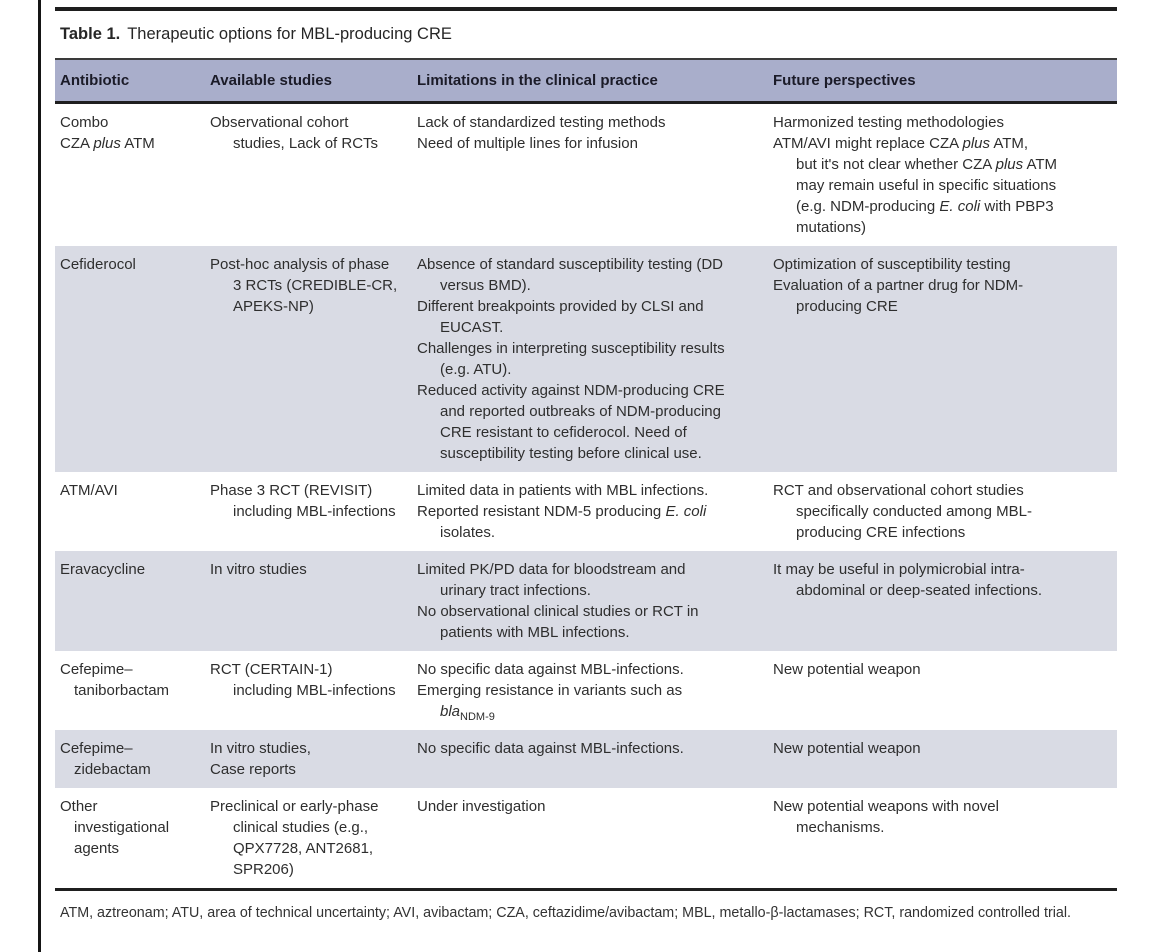 The image size is (1170, 952). I want to click on cell-antibiotic: ATM/AVI, so click(132, 511).